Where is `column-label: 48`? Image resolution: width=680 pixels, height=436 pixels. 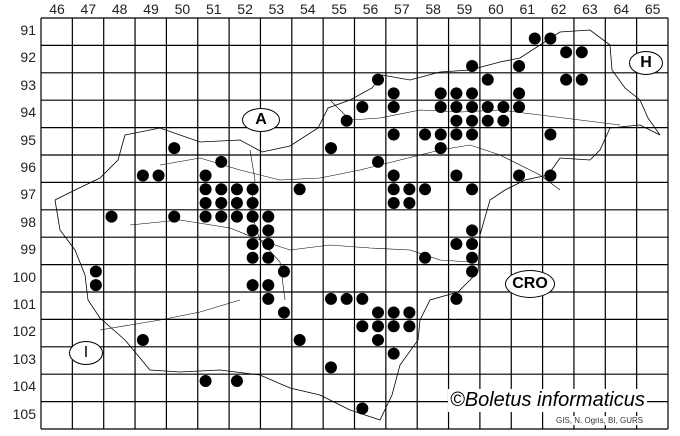
column-label: 48 is located at coordinates (119, 9).